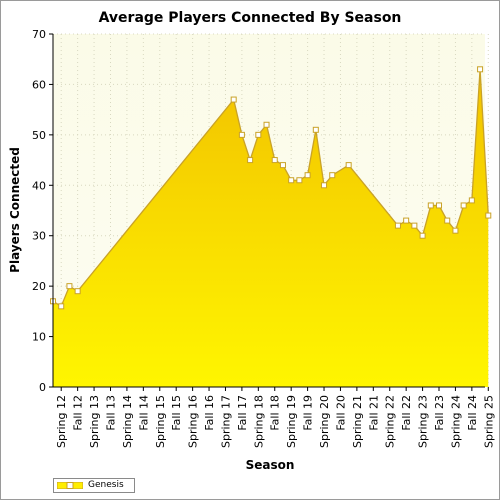 Image resolution: width=500 pixels, height=500 pixels. I want to click on y-tick-label: 40, so click(39, 185).